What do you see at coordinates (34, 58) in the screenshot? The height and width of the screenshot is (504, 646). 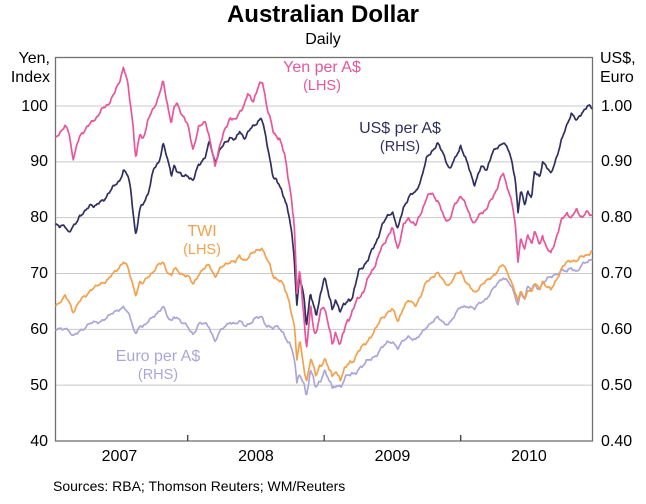 I see `left-axis-unit-line1: Yen,` at bounding box center [34, 58].